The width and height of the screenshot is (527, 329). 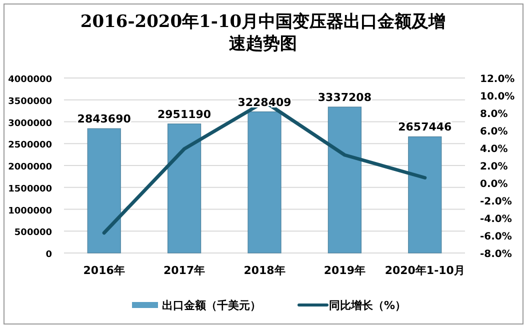 What do you see at coordinates (30, 80) in the screenshot?
I see `y-tick-label: 4000000` at bounding box center [30, 80].